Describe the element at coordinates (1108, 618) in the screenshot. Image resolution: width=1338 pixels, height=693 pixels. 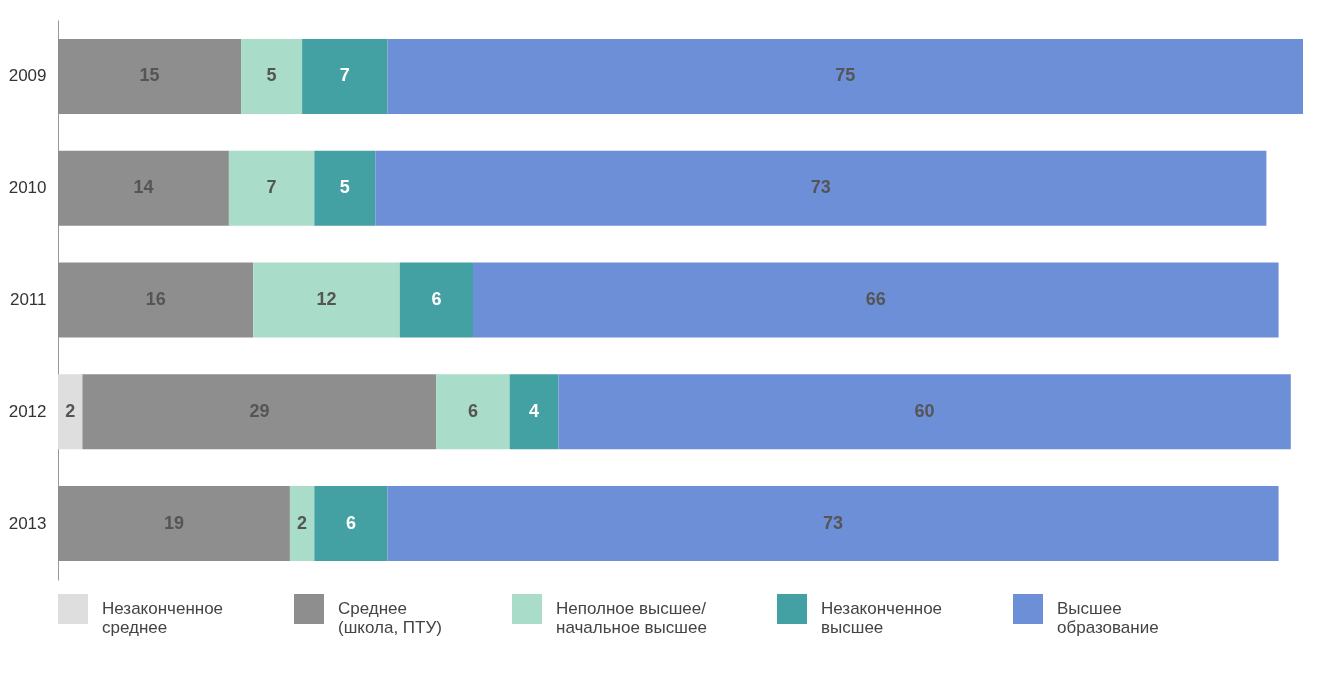
I see `legend-label: Высшее образование` at that location.